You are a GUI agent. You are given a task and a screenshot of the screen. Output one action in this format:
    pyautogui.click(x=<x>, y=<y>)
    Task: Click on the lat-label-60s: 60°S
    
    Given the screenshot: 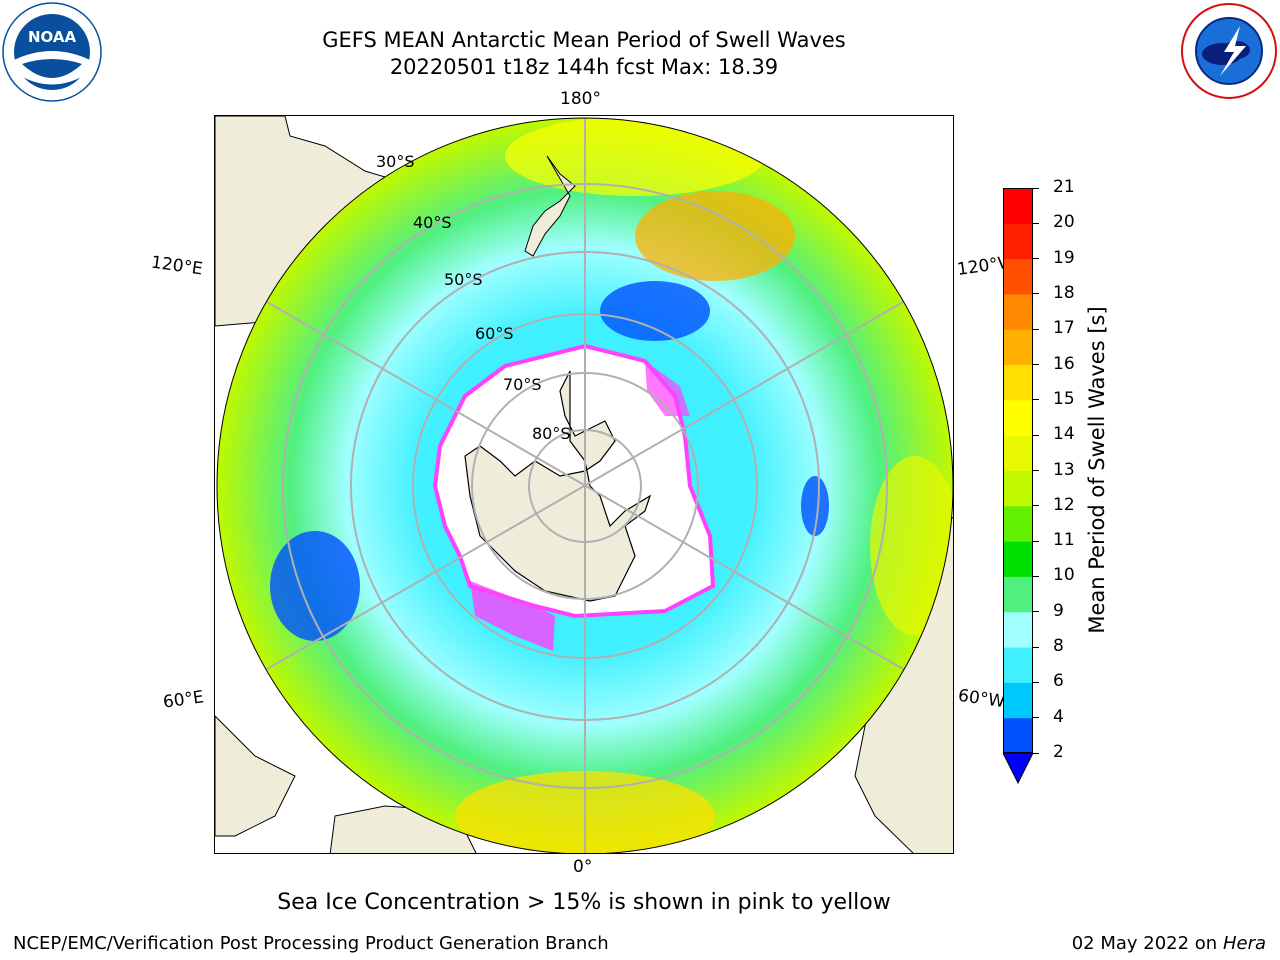 What is the action you would take?
    pyautogui.click(x=494, y=333)
    